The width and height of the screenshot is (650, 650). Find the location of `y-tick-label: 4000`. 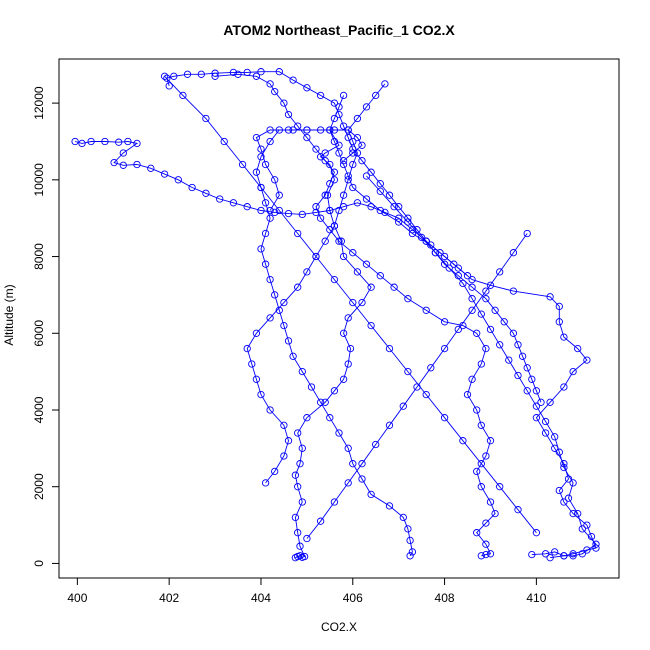

y-tick-label: 4000 is located at coordinates (39, 409).